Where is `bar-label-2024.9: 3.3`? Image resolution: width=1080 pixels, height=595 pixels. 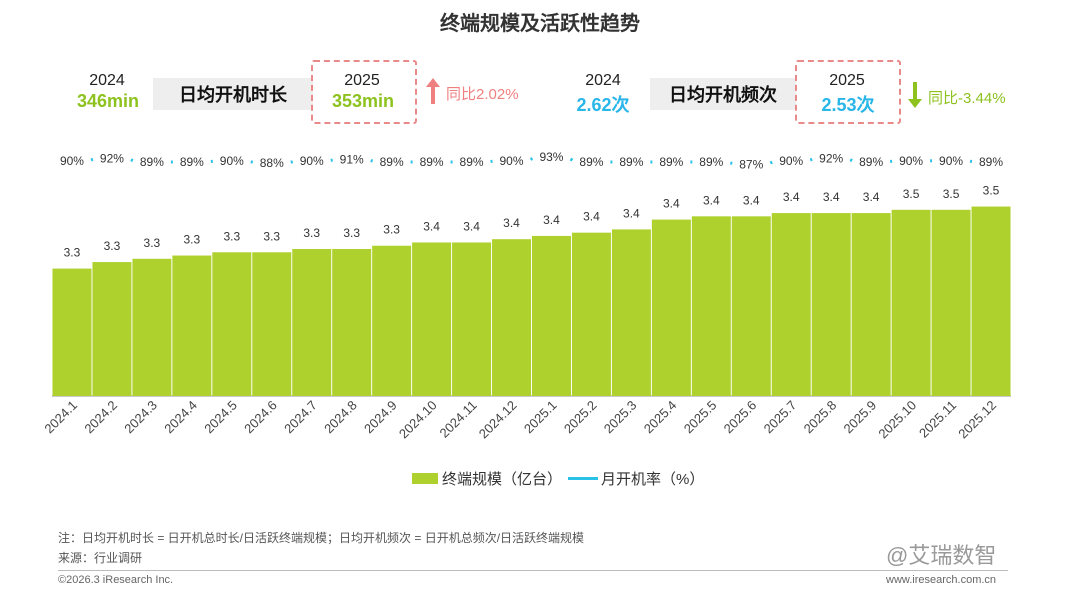 bar-label-2024.9: 3.3 is located at coordinates (391, 230).